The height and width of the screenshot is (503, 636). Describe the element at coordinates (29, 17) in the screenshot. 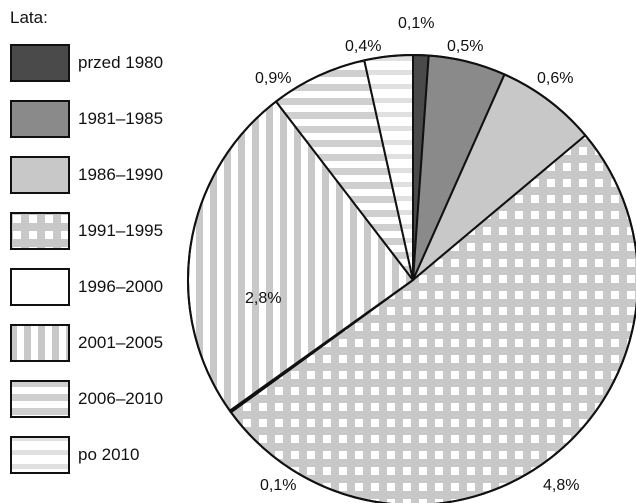

I see `legend-title: Lata:` at that location.